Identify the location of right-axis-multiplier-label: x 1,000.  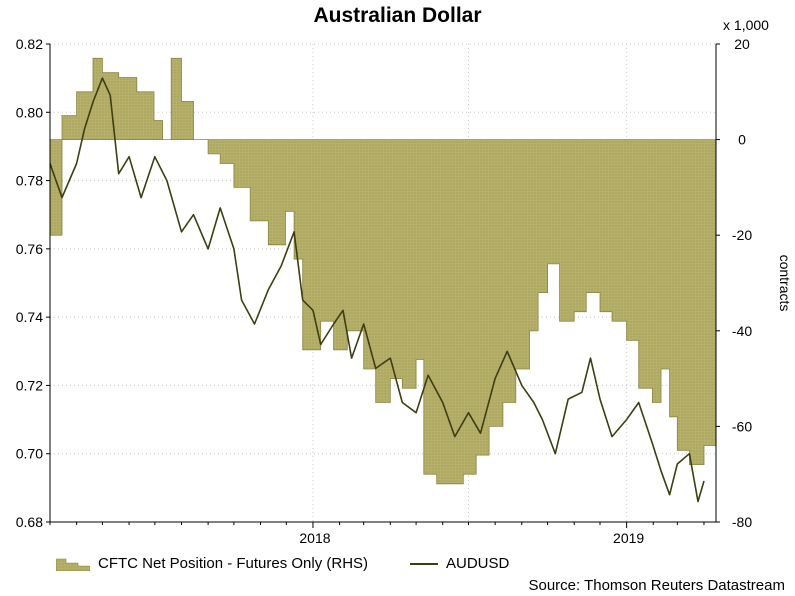
(746, 25).